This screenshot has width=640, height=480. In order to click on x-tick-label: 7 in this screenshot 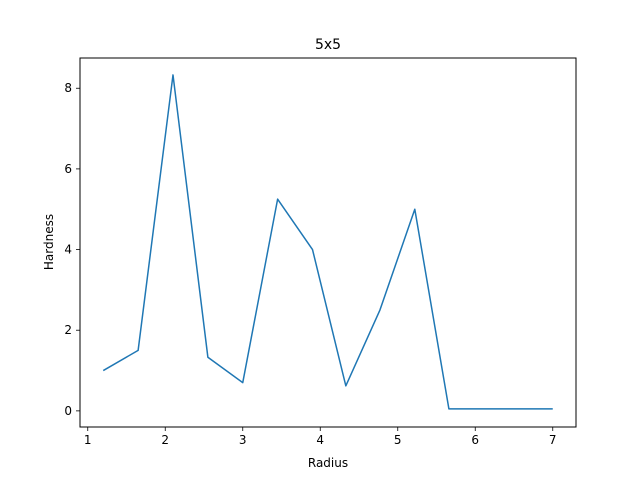, I will do `click(553, 440)`.